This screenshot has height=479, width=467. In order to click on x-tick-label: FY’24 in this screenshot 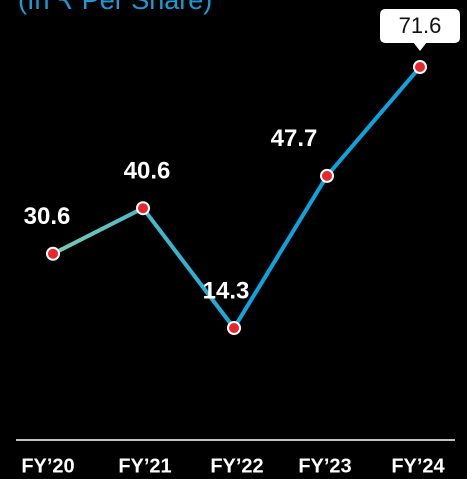, I will do `click(418, 466)`.